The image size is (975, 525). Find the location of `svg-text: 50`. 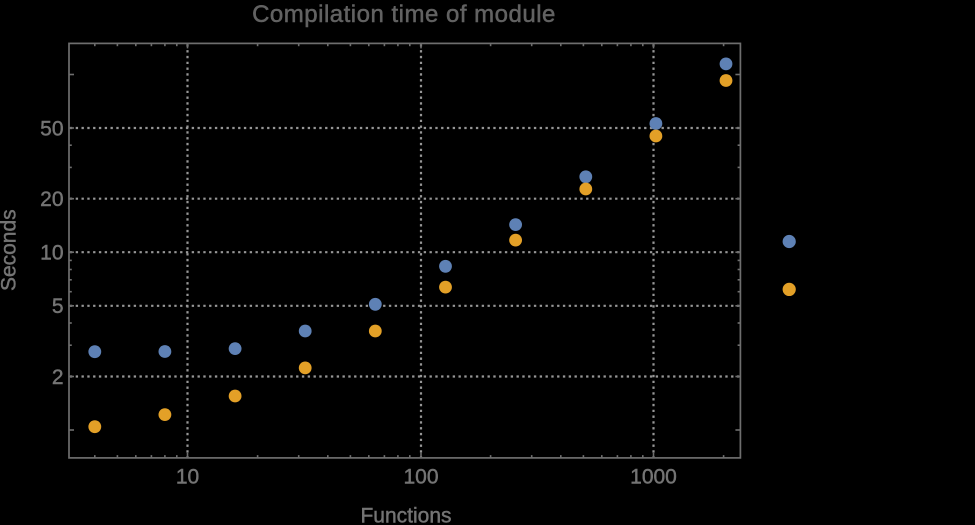

svg-text: 50 is located at coordinates (51, 128).